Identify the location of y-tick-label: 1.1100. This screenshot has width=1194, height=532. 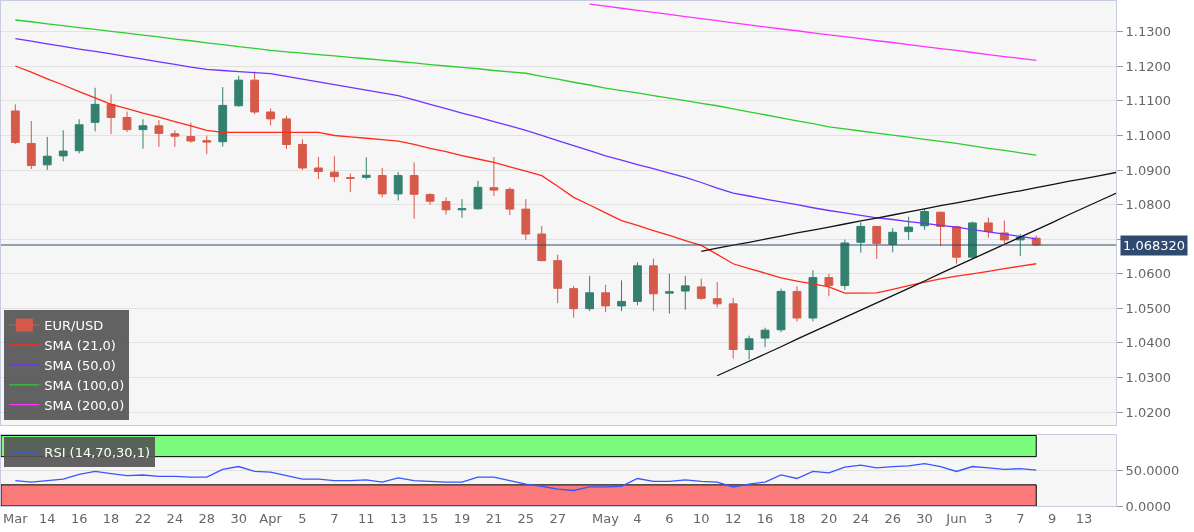
(1148, 101).